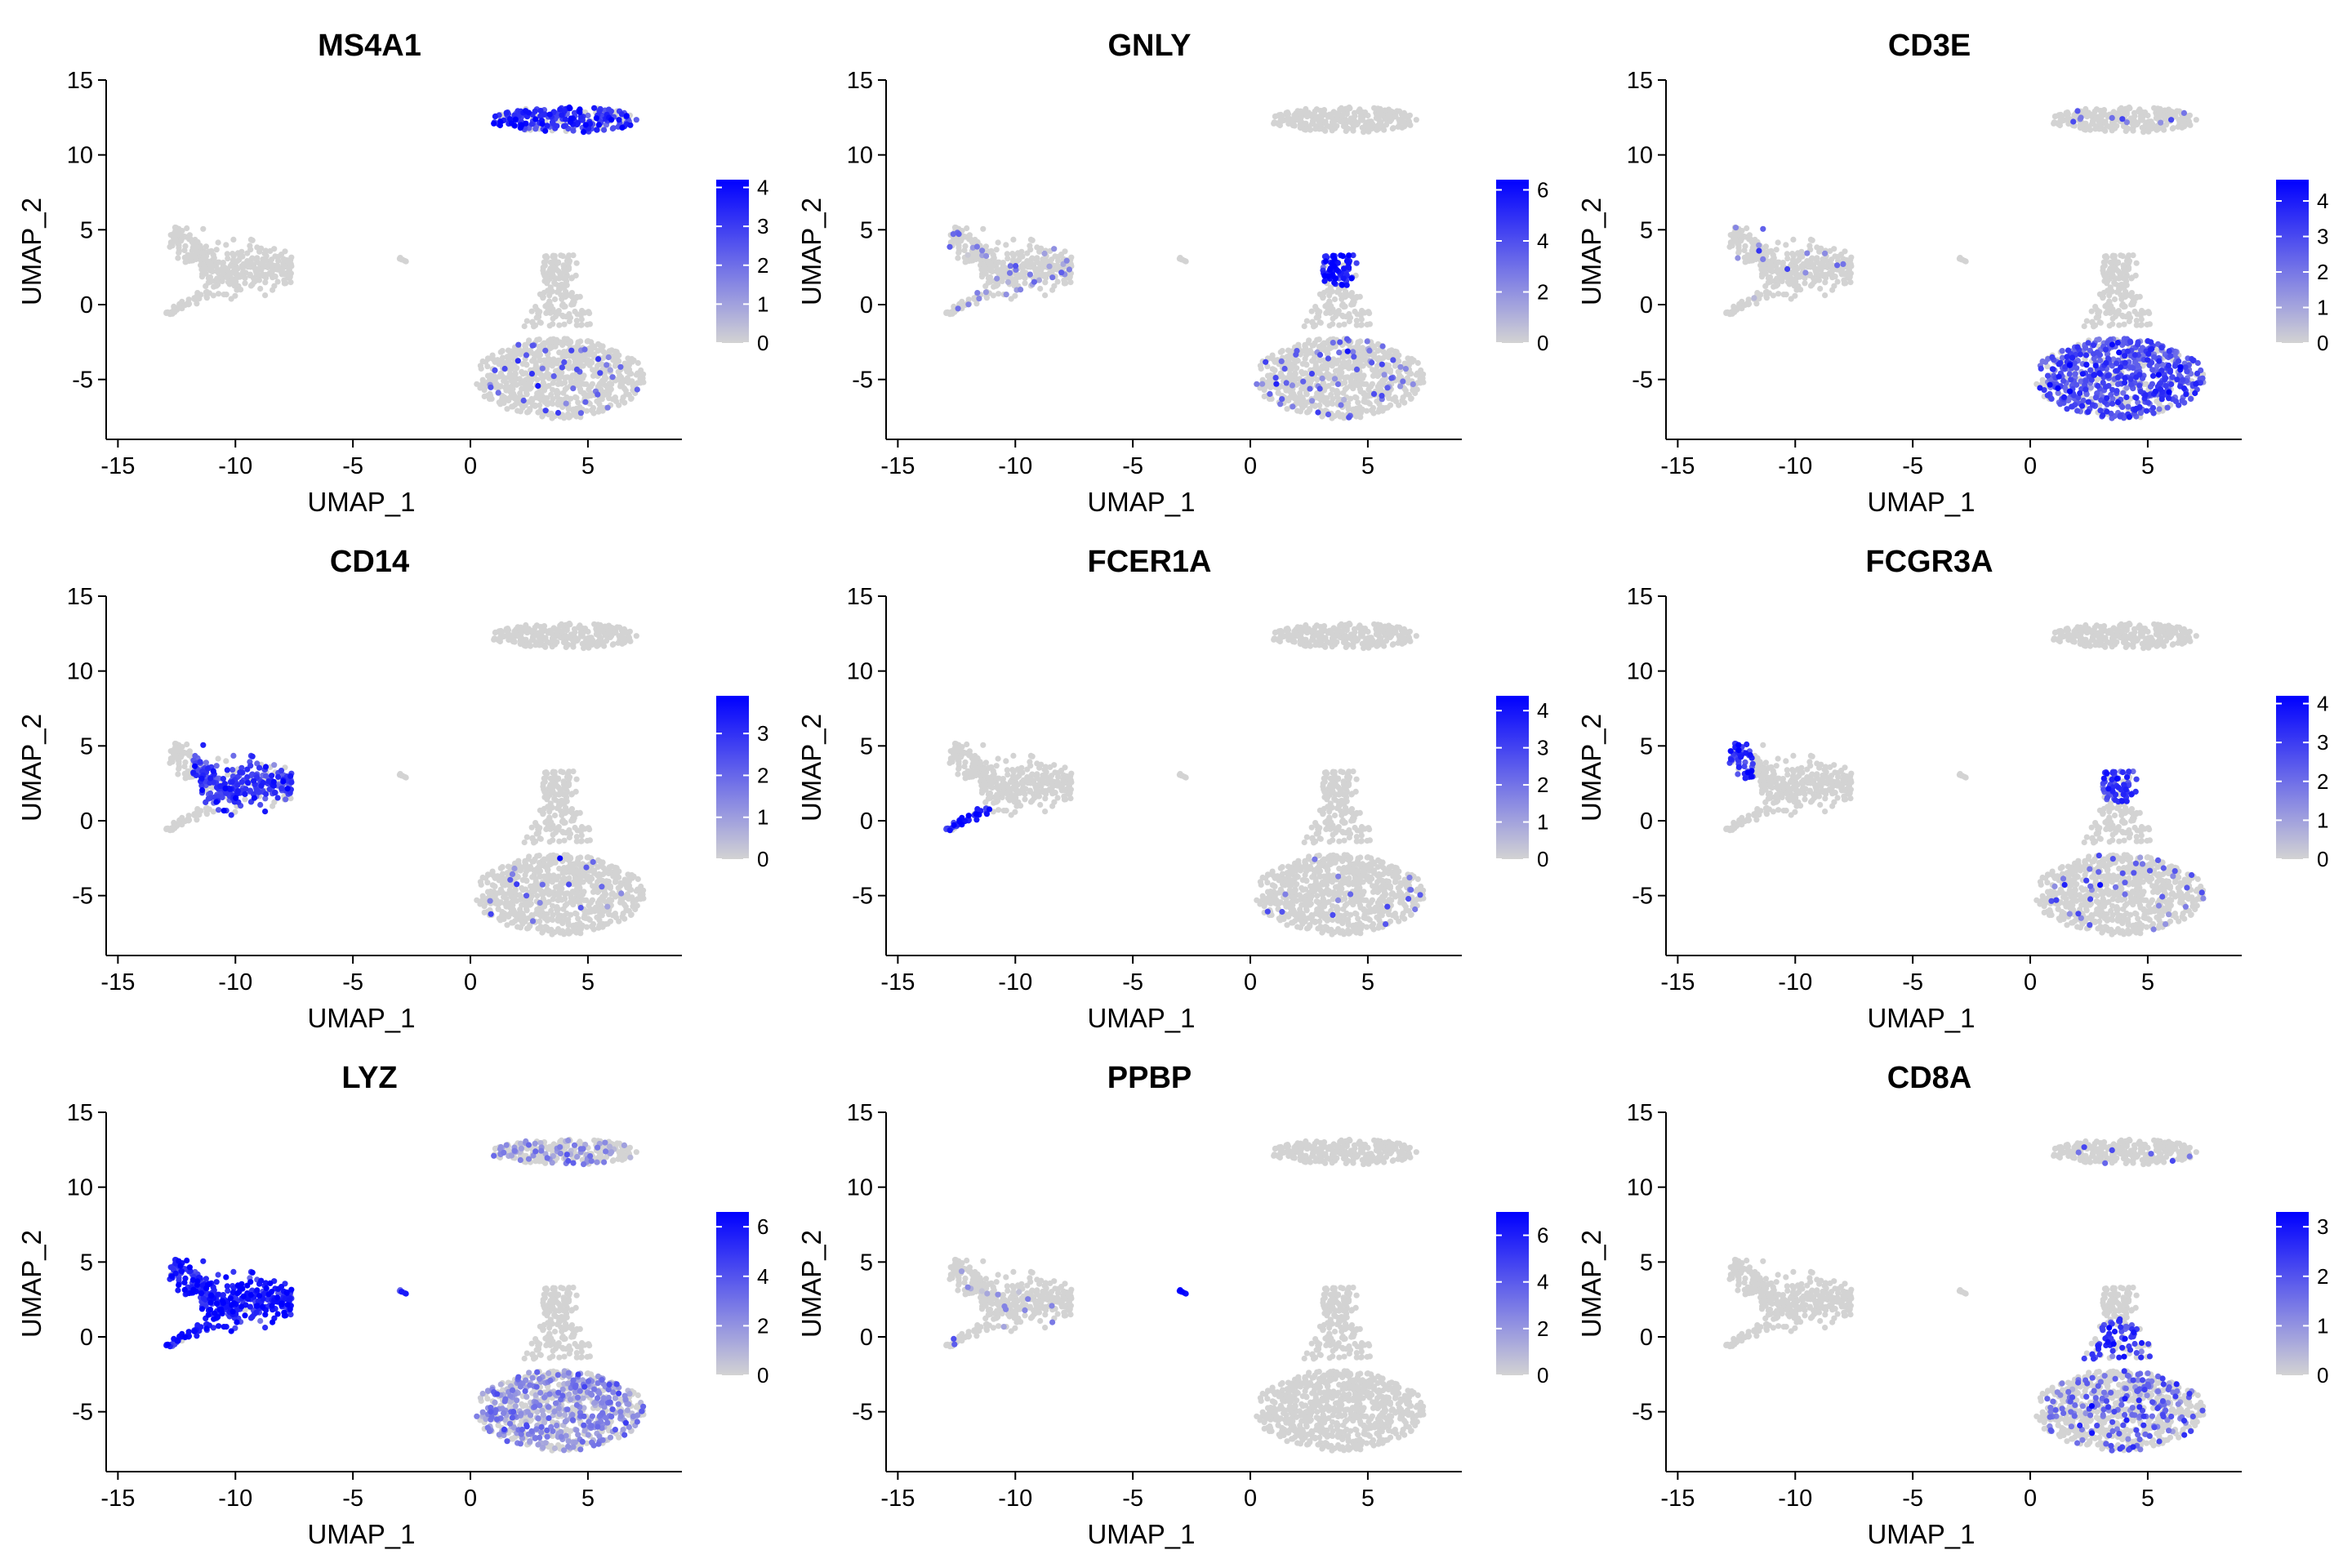 Image resolution: width=2352 pixels, height=1568 pixels. What do you see at coordinates (1132, 466) in the screenshot?
I see `x-tick-label: -5` at bounding box center [1132, 466].